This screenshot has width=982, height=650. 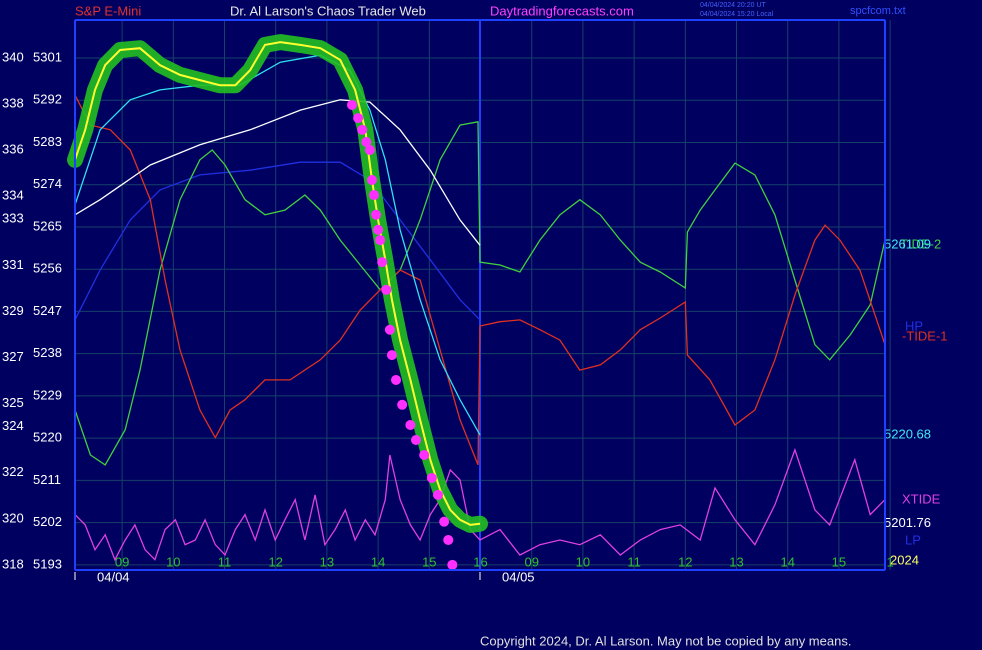 What do you see at coordinates (480, 561) in the screenshot?
I see `x-tick-label: 16` at bounding box center [480, 561].